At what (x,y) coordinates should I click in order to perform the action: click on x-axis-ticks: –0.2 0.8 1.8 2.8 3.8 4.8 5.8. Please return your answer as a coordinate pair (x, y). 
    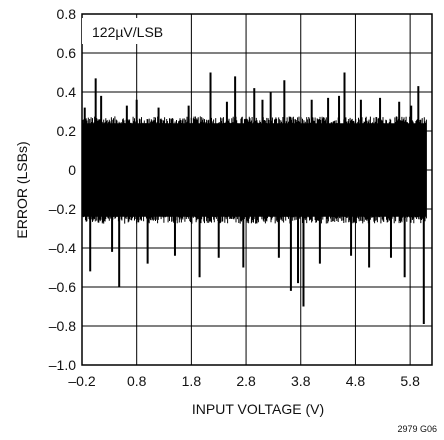
    Looking at the image, I should click on (244, 381).